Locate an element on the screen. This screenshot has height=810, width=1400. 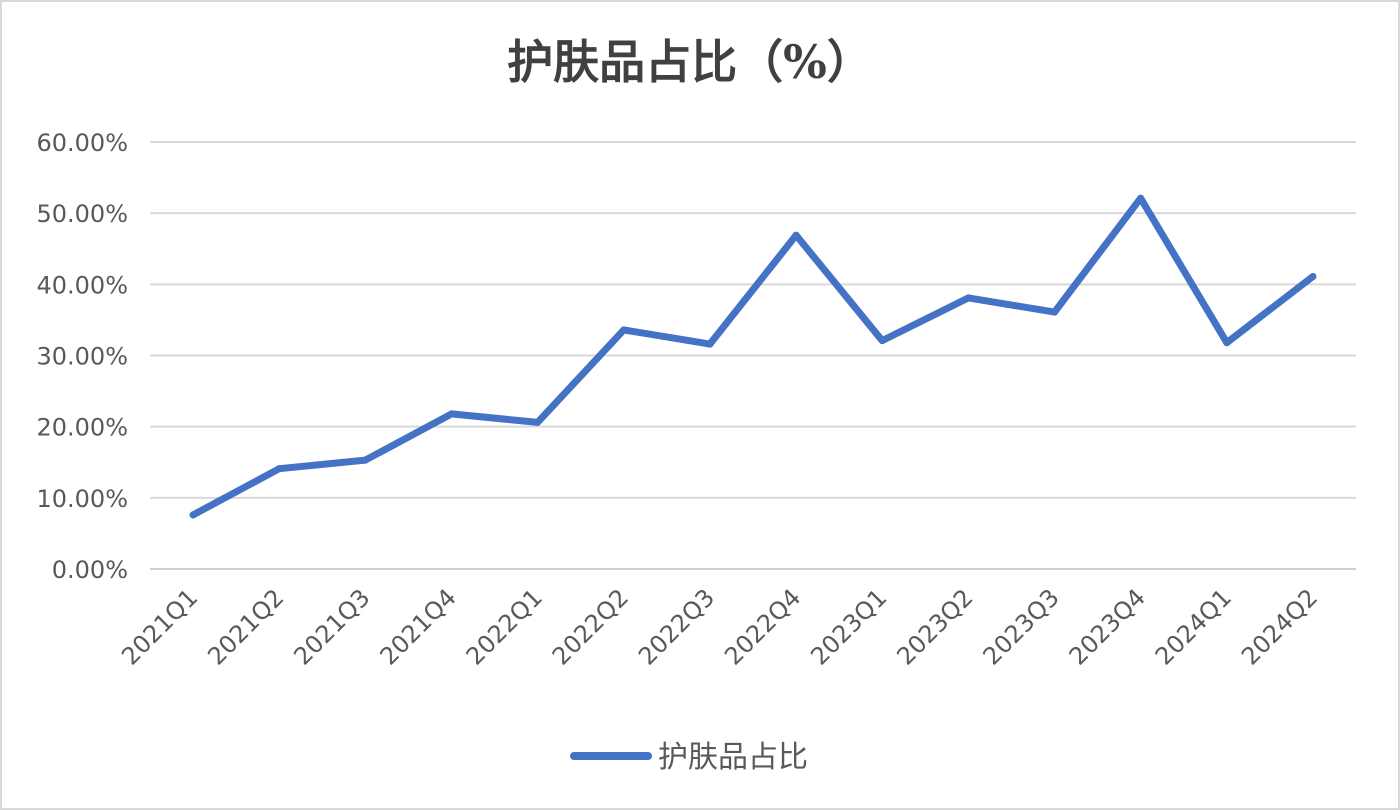
y-tick-label: 30.00% is located at coordinates (82, 357).